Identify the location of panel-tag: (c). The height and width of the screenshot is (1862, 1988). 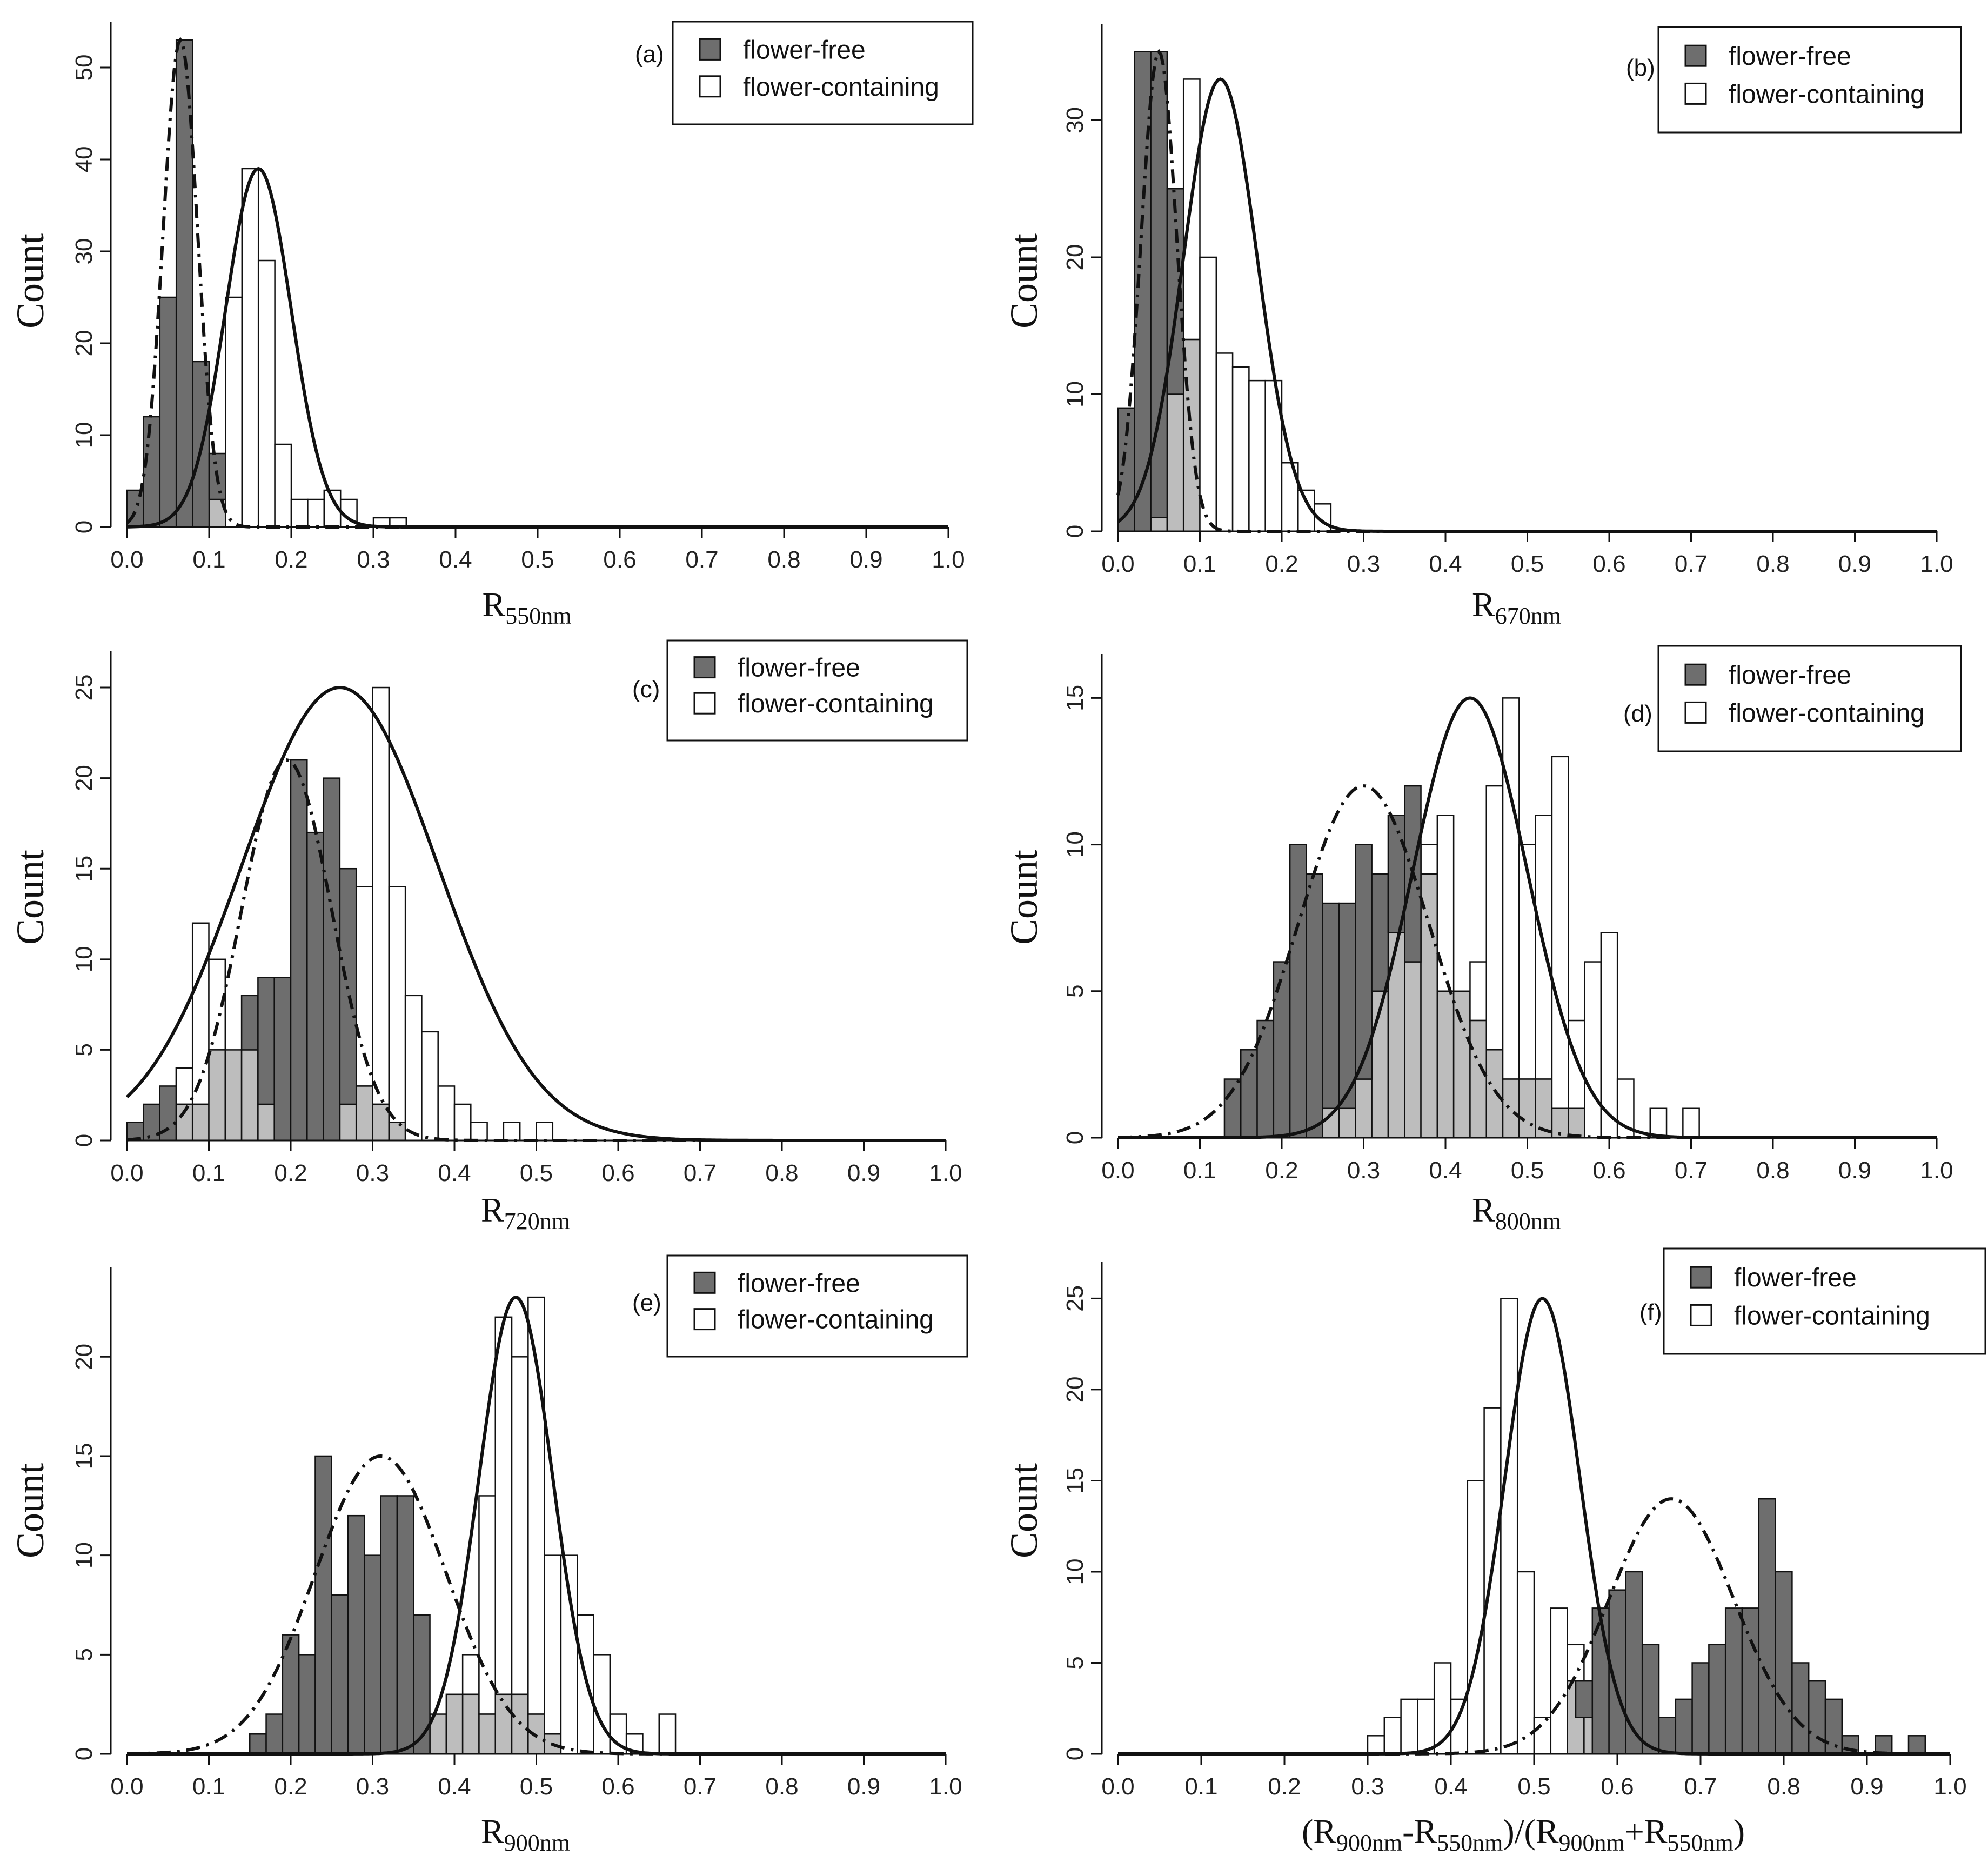
(646, 689).